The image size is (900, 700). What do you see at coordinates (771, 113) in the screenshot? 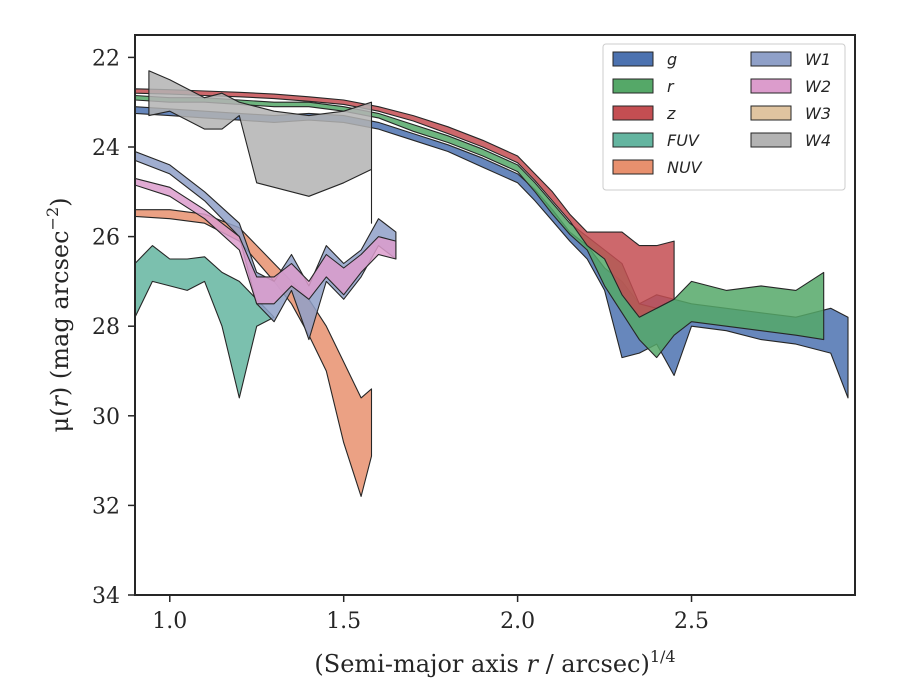
I see `legend-swatch-w3` at bounding box center [771, 113].